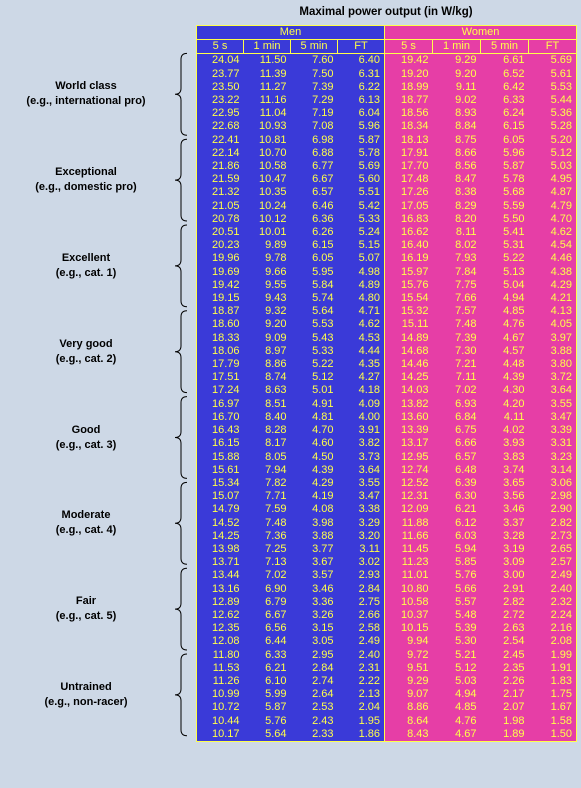 The image size is (581, 788). What do you see at coordinates (408, 246) in the screenshot?
I see `table-cell: 16.40` at bounding box center [408, 246].